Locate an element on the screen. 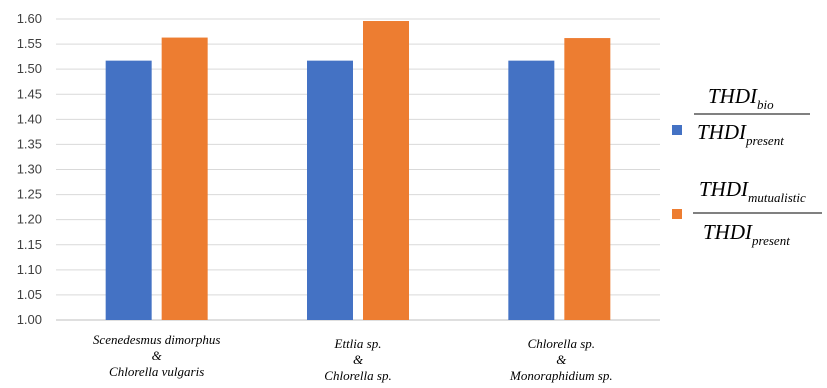  x-category-label: Chlorella sp. & Monoraphidium sp. is located at coordinates (561, 359).